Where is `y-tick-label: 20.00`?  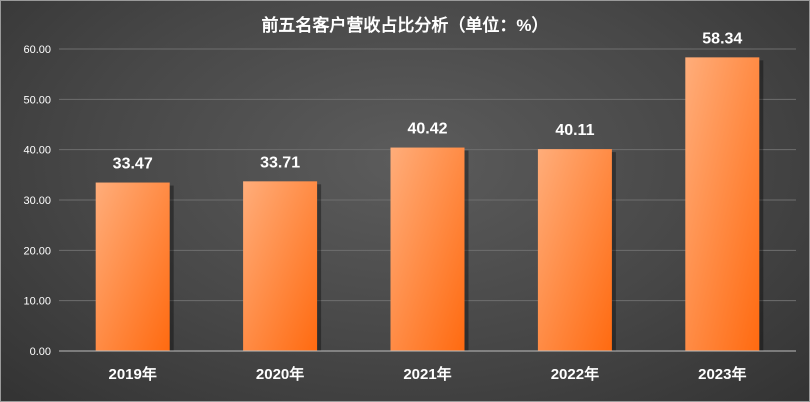 y-tick-label: 20.00 is located at coordinates (37, 251).